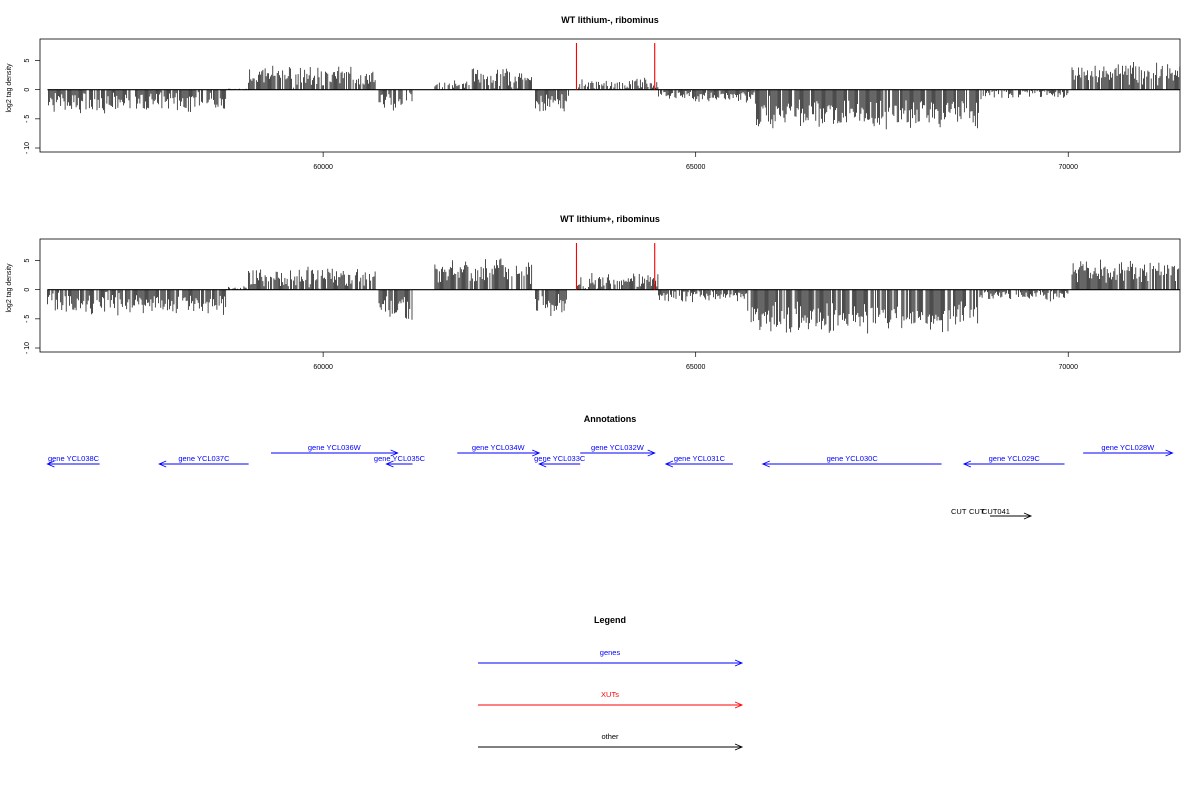  What do you see at coordinates (610, 736) in the screenshot?
I see `legend-label: other` at bounding box center [610, 736].